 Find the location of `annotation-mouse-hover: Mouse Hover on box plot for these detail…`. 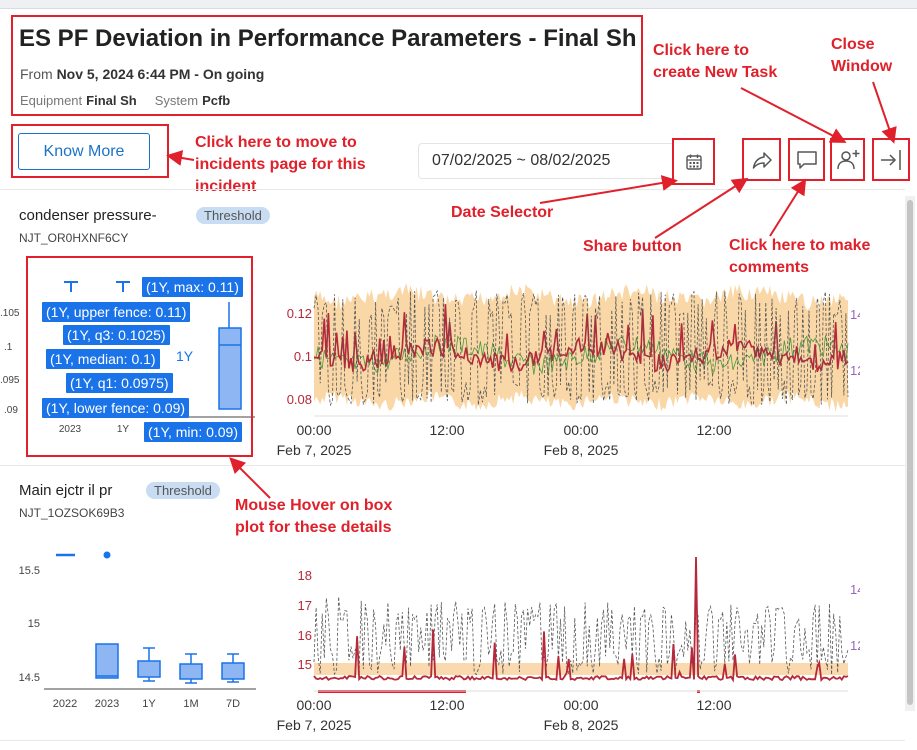

annotation-mouse-hover: Mouse Hover on box plot for these detail… is located at coordinates (313, 517).